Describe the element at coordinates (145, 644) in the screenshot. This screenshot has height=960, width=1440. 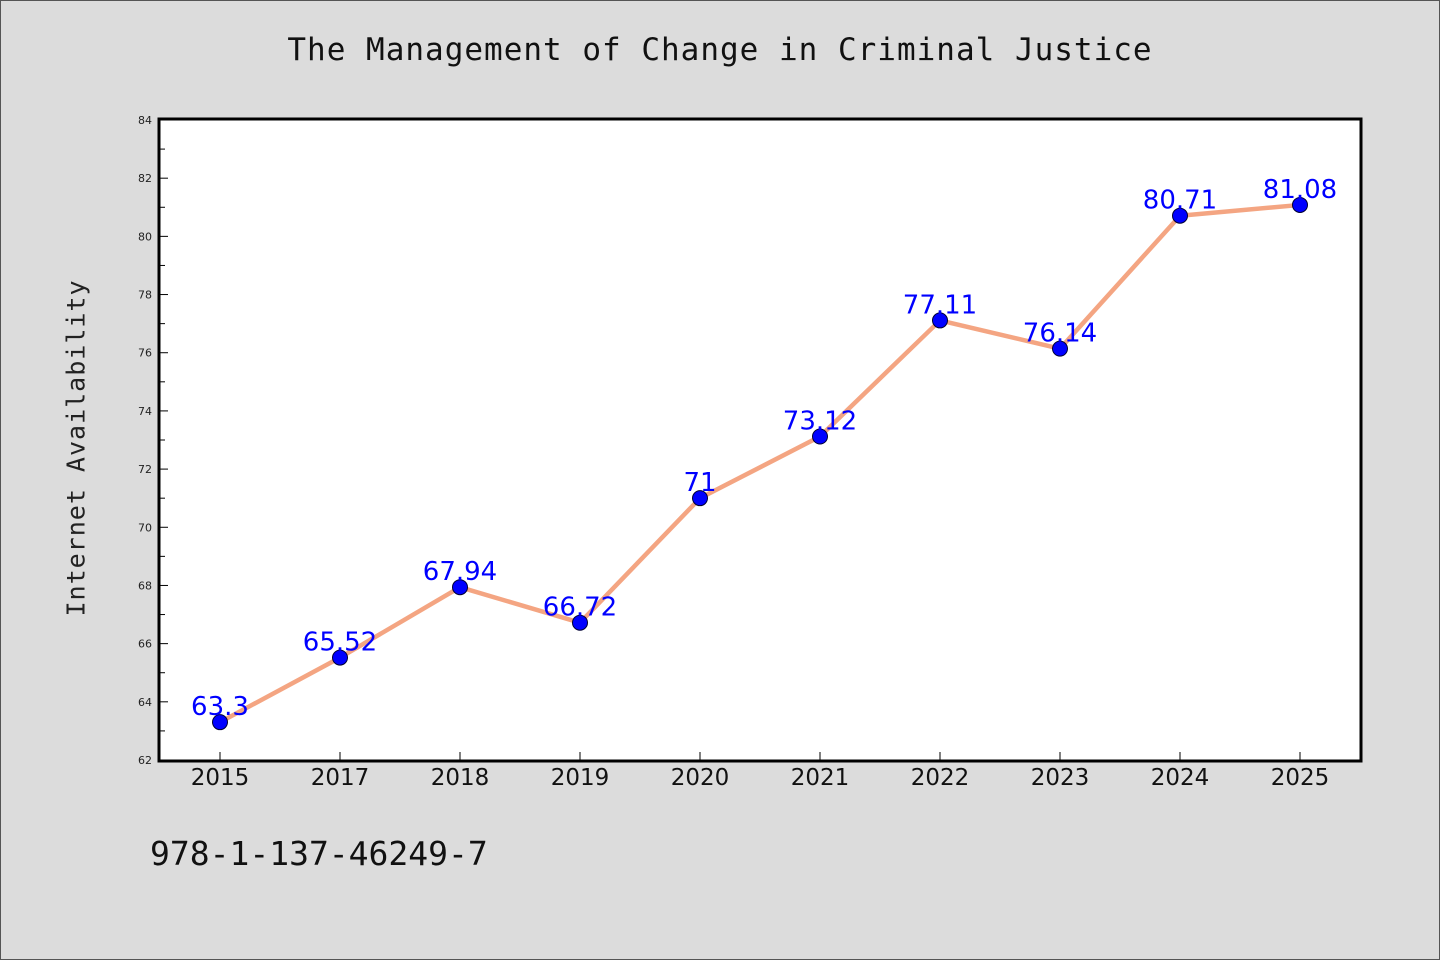
I see `y-tick-label: 66` at that location.